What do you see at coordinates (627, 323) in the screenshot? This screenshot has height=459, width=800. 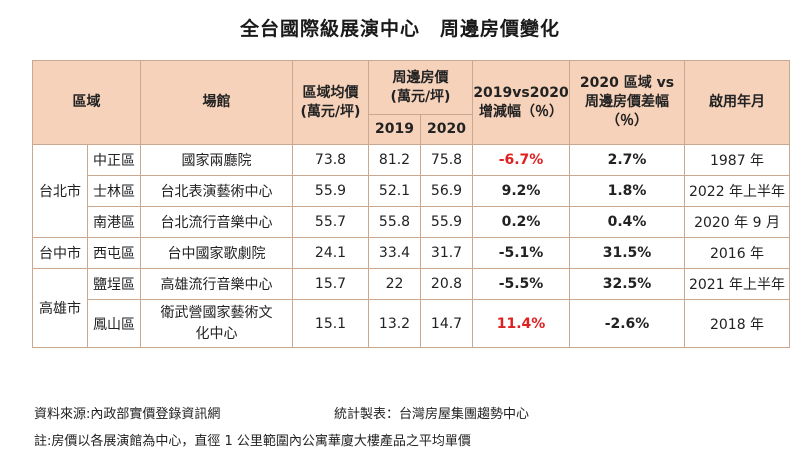 I see `diff-cell: -2.6%` at bounding box center [627, 323].